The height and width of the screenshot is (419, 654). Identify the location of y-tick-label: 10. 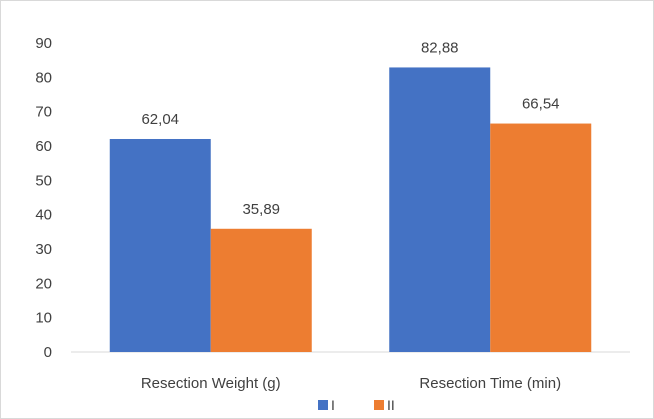
(43, 318).